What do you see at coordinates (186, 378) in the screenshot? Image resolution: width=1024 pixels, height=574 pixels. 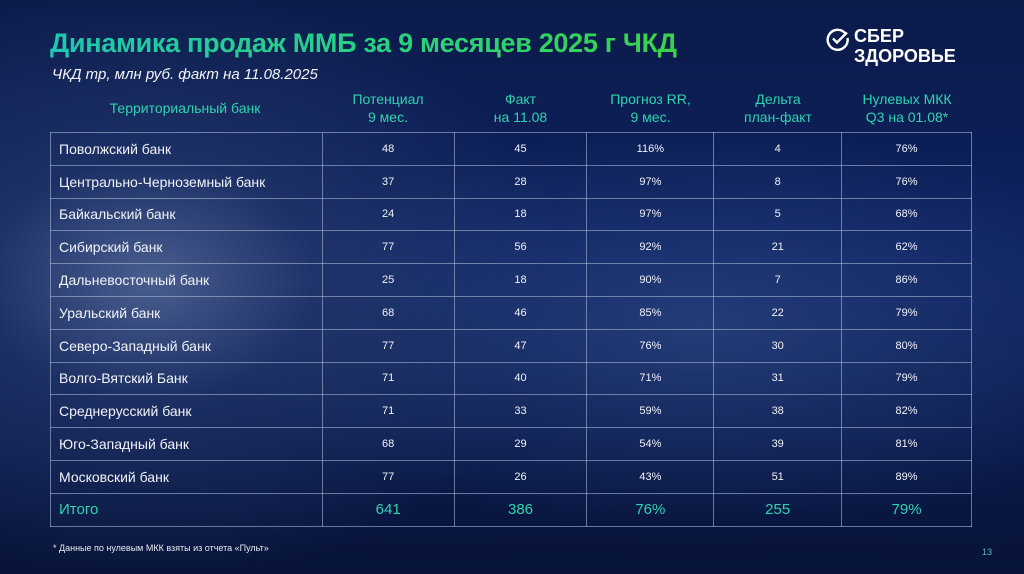 I see `cell-bank: Волго-Вятский Банк` at bounding box center [186, 378].